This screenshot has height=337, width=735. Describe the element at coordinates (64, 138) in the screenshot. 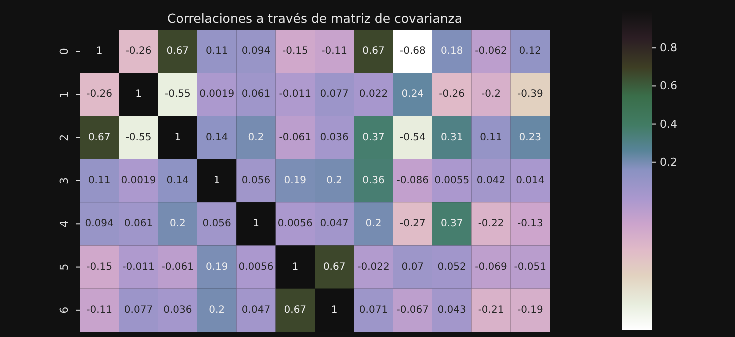

I see `y-tick-label: 2` at that location.